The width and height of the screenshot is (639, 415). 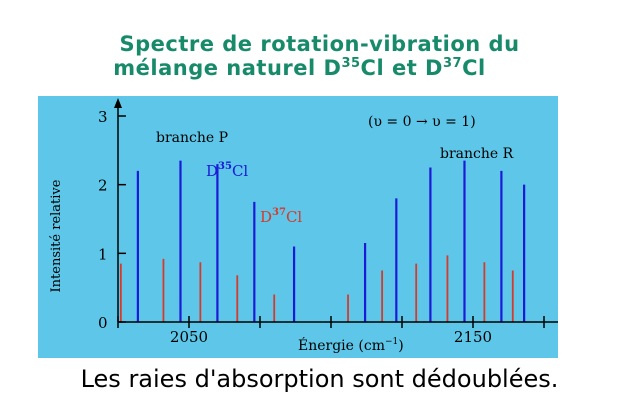 What do you see at coordinates (192, 138) in the screenshot?
I see `branch-p-label: branche P` at bounding box center [192, 138].